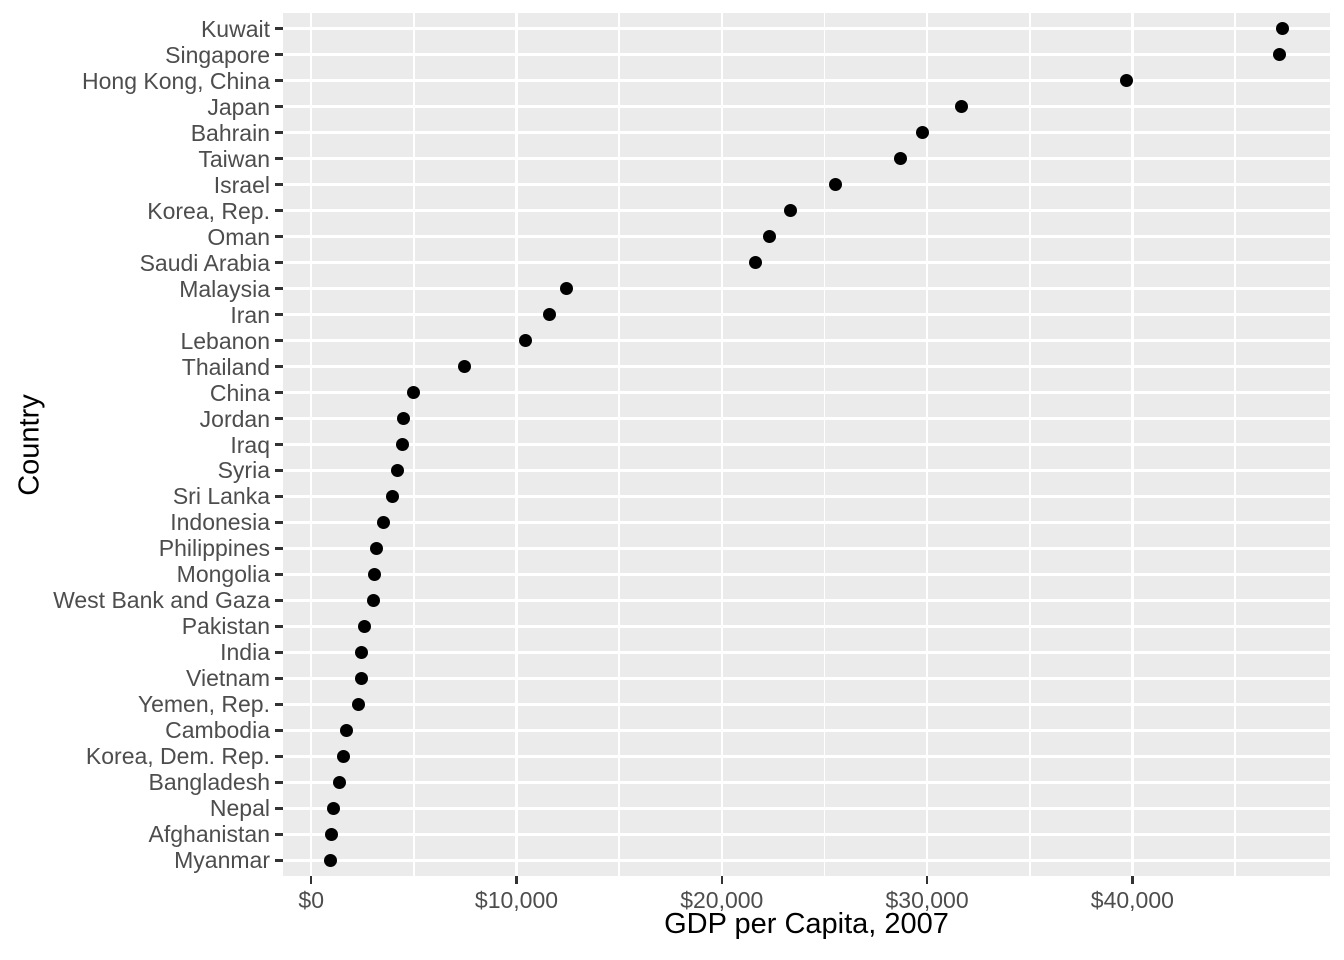 The height and width of the screenshot is (960, 1344). I want to click on y-axis-tick-label: Bangladesh, so click(209, 782).